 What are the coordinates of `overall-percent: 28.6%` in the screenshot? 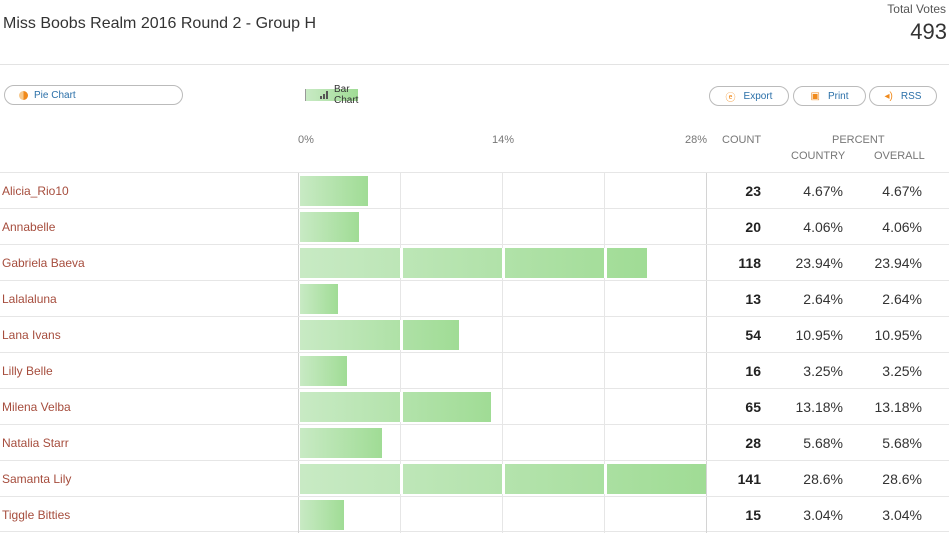 It's located at (902, 479).